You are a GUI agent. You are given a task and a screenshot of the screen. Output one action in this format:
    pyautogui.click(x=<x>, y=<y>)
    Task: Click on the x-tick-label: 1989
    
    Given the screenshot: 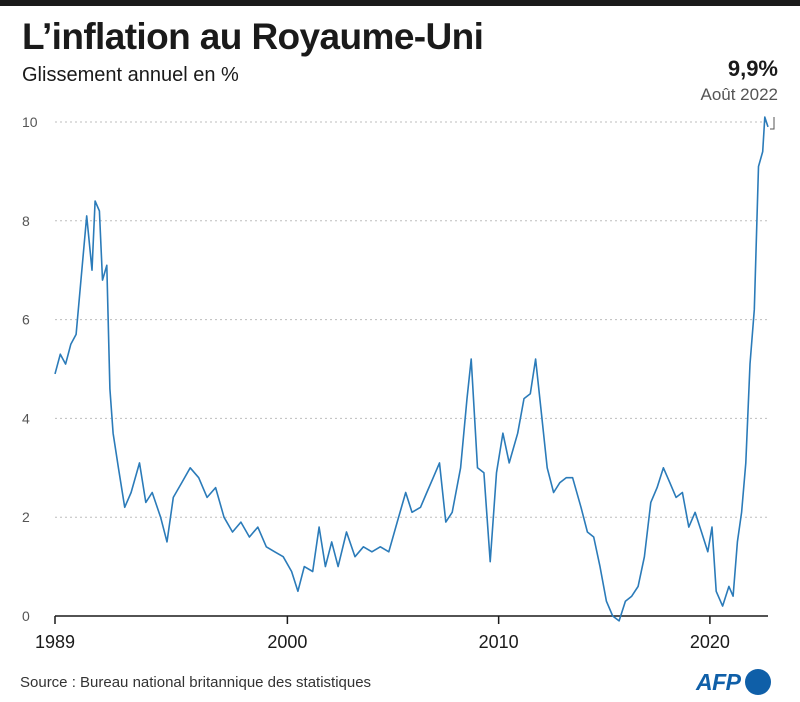 What is the action you would take?
    pyautogui.click(x=55, y=642)
    